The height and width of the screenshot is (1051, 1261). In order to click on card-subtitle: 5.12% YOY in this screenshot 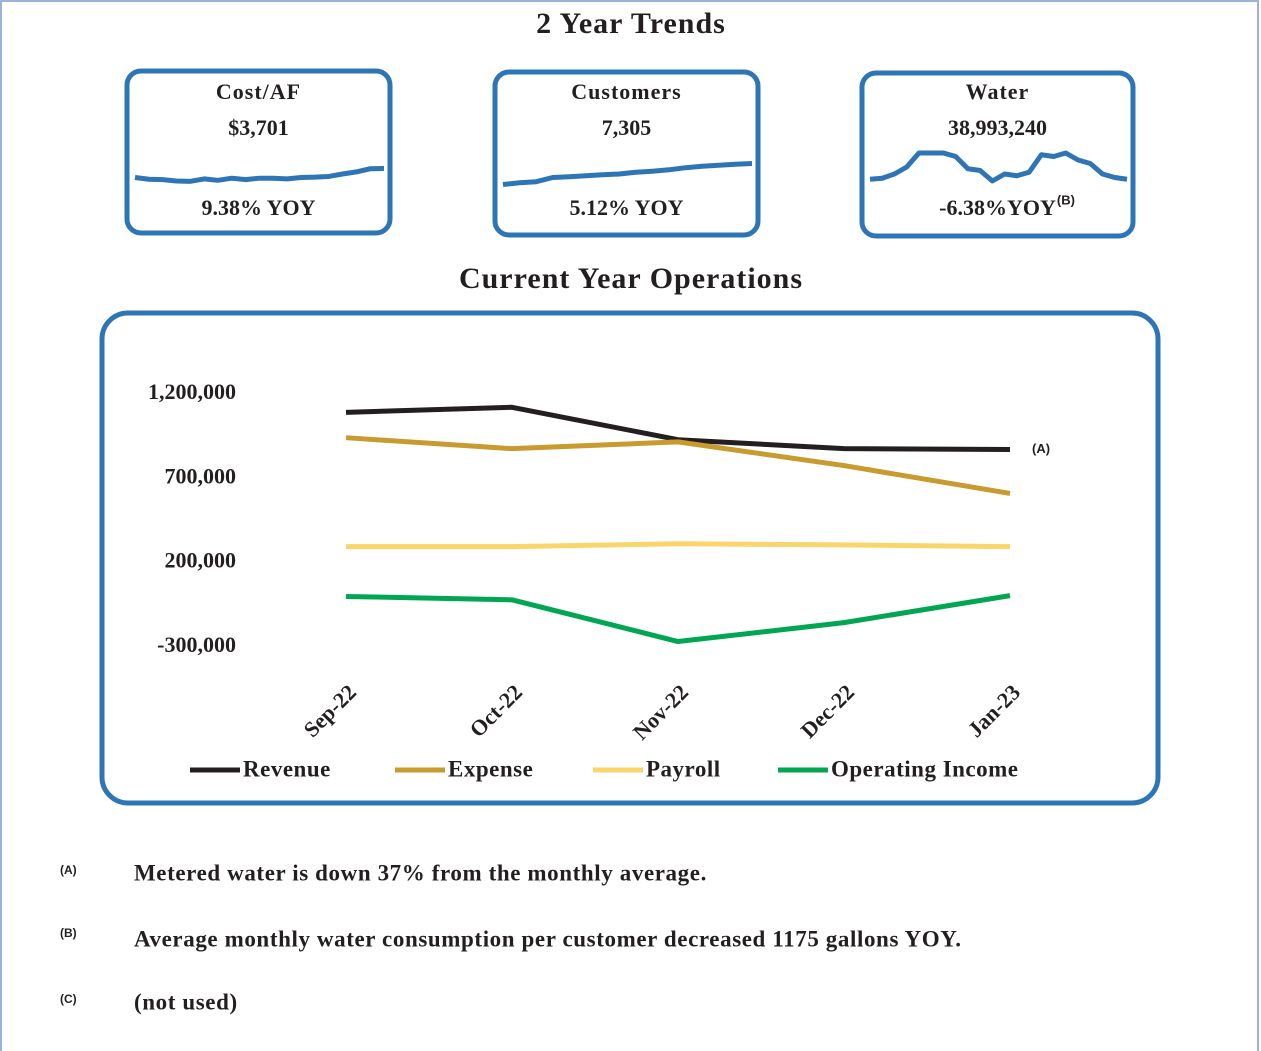, I will do `click(626, 207)`.